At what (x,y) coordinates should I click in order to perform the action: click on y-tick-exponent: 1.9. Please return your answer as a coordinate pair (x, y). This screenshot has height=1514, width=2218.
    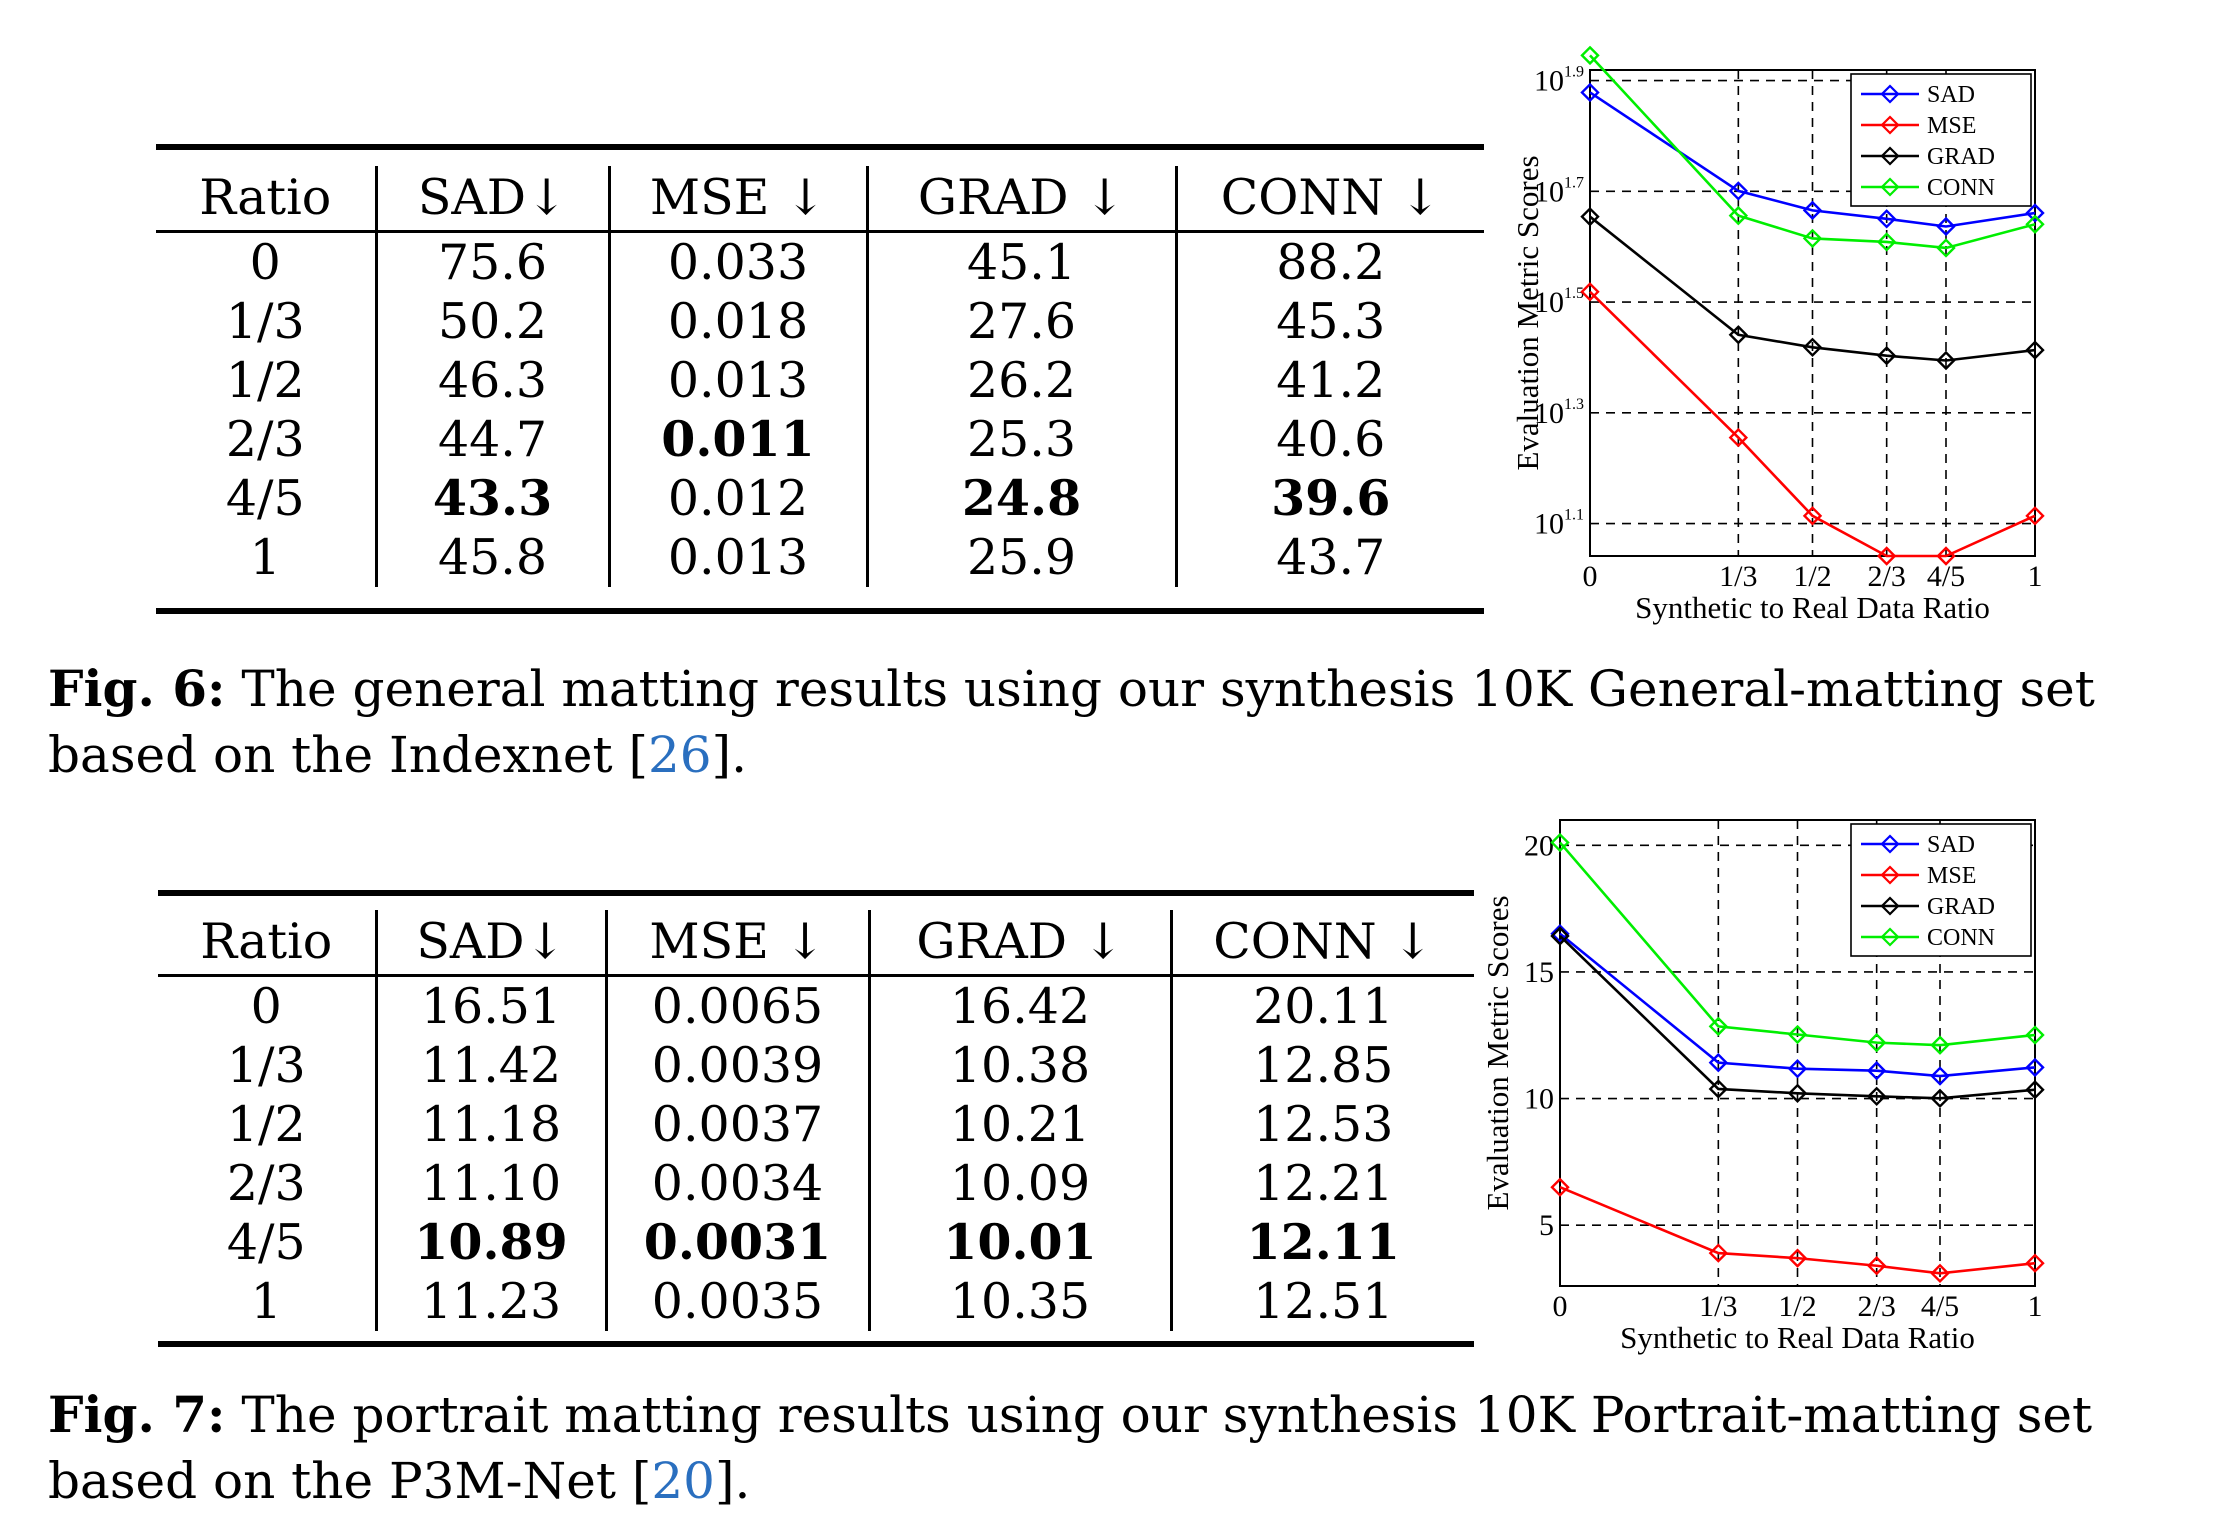
    Looking at the image, I should click on (1574, 72).